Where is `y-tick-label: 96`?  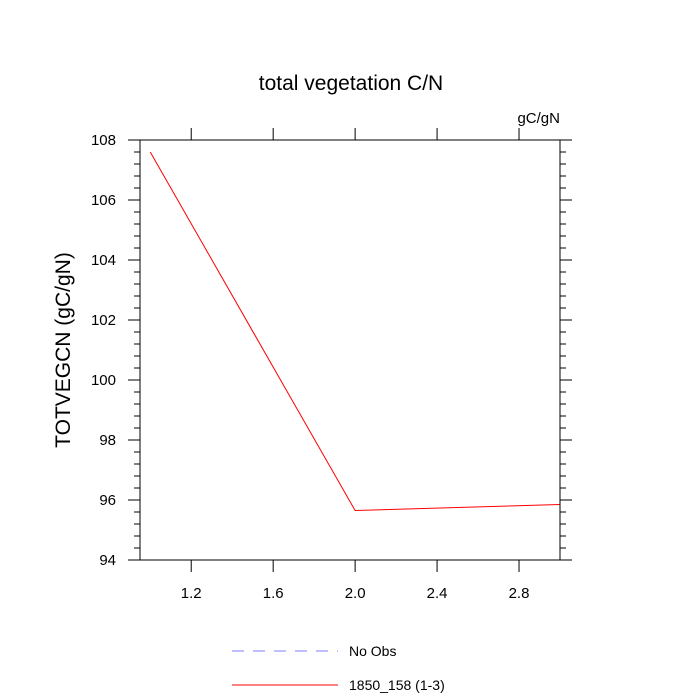
y-tick-label: 96 is located at coordinates (107, 500).